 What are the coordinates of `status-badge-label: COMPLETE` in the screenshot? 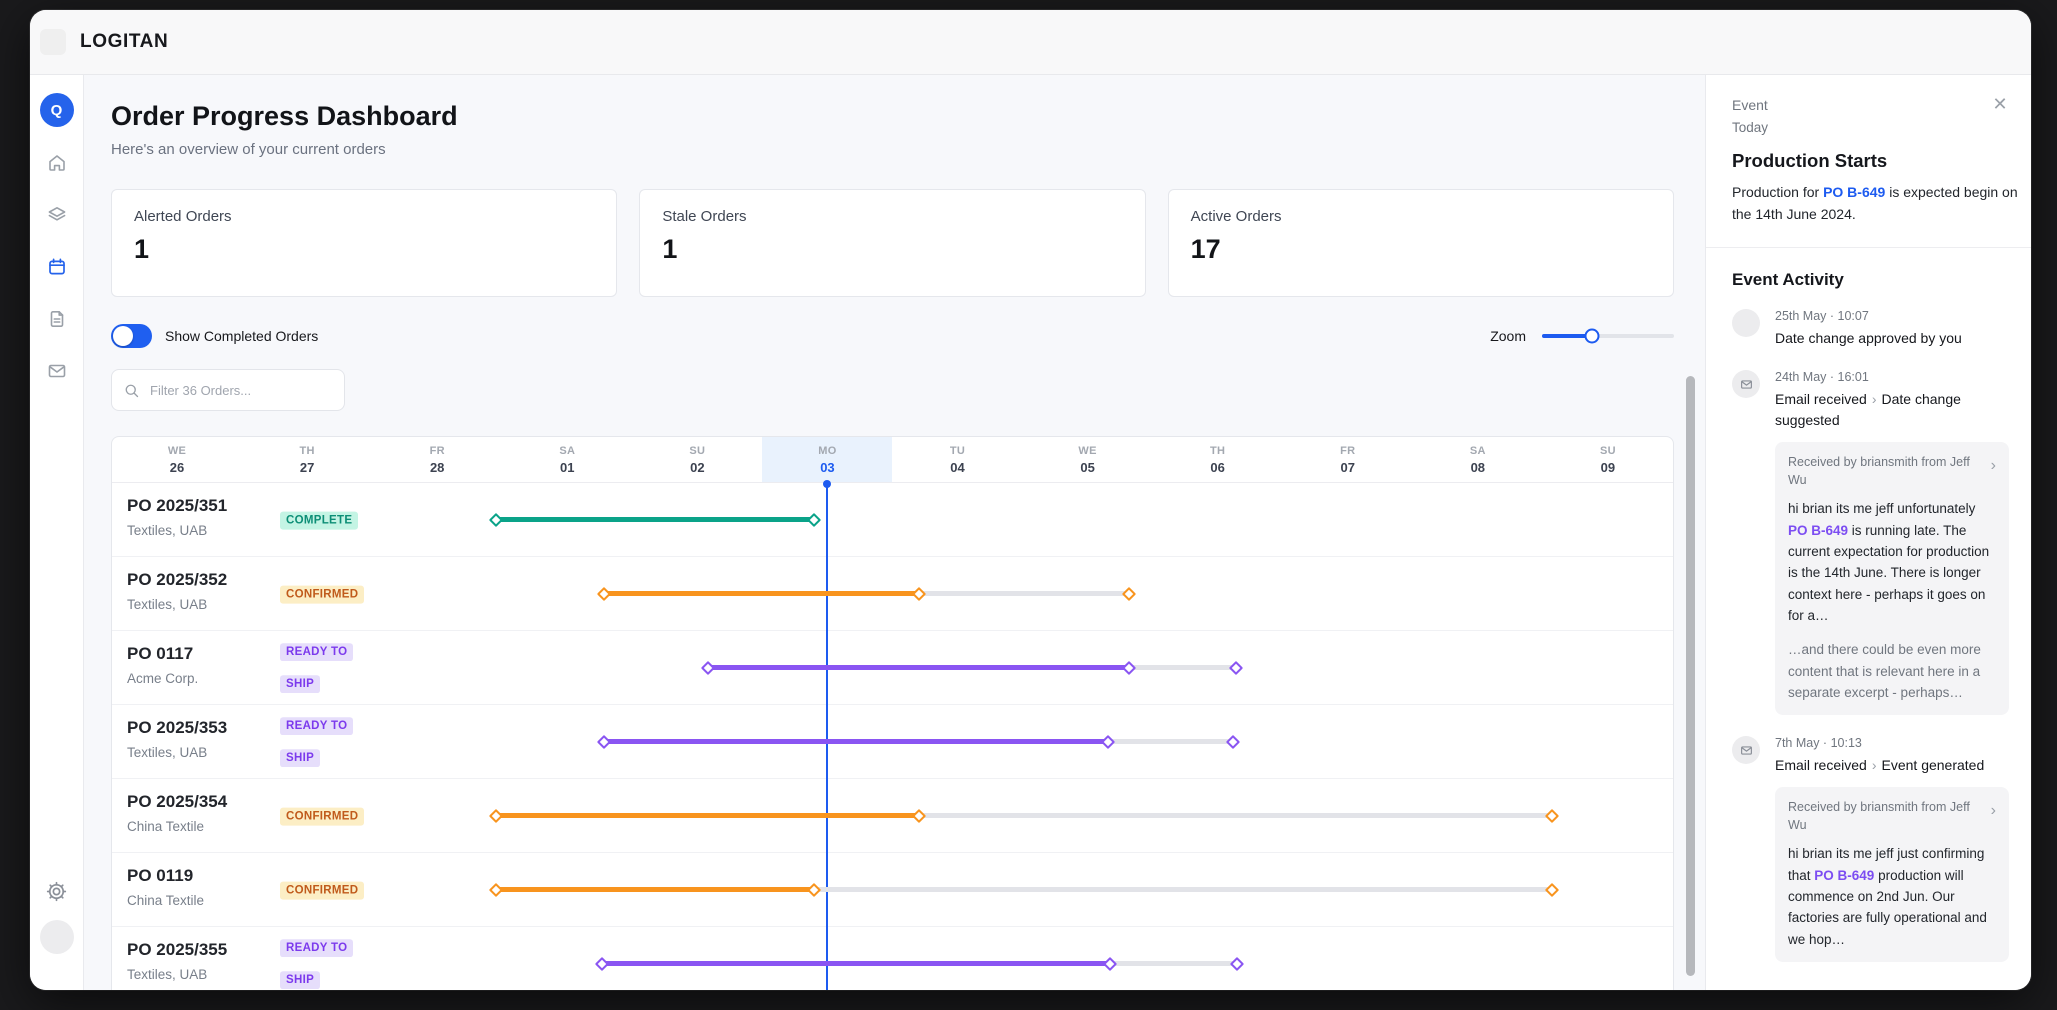 It's located at (319, 520).